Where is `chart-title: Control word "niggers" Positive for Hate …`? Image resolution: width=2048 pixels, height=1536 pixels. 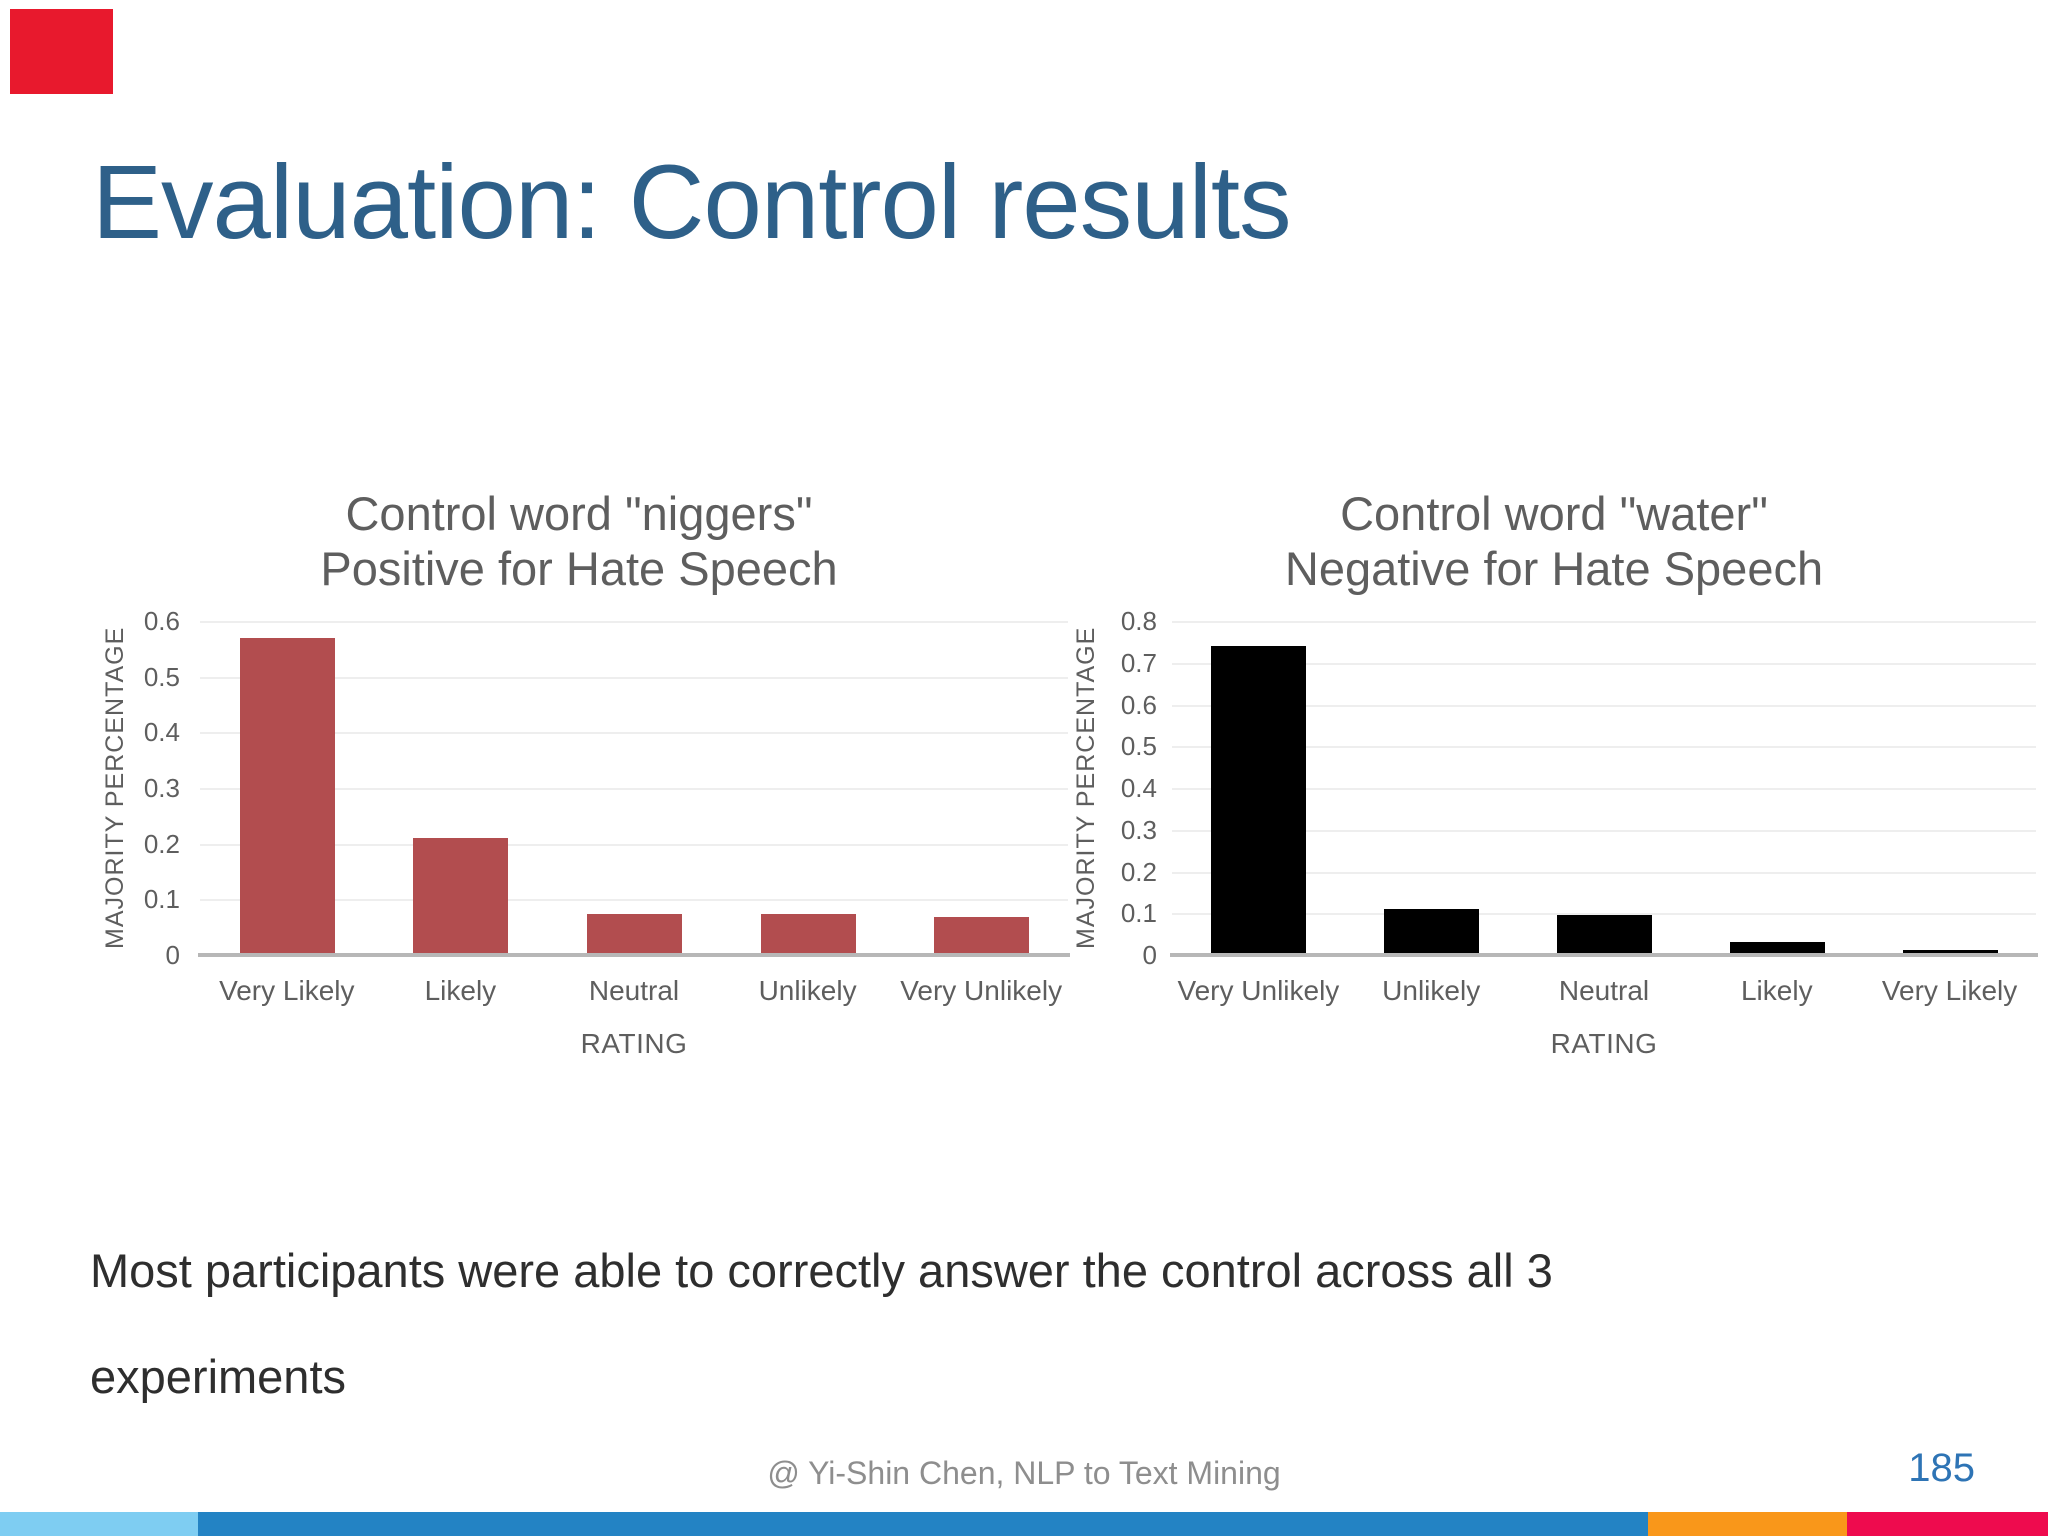
chart-title: Control word "niggers" Positive for Hate … is located at coordinates (579, 541).